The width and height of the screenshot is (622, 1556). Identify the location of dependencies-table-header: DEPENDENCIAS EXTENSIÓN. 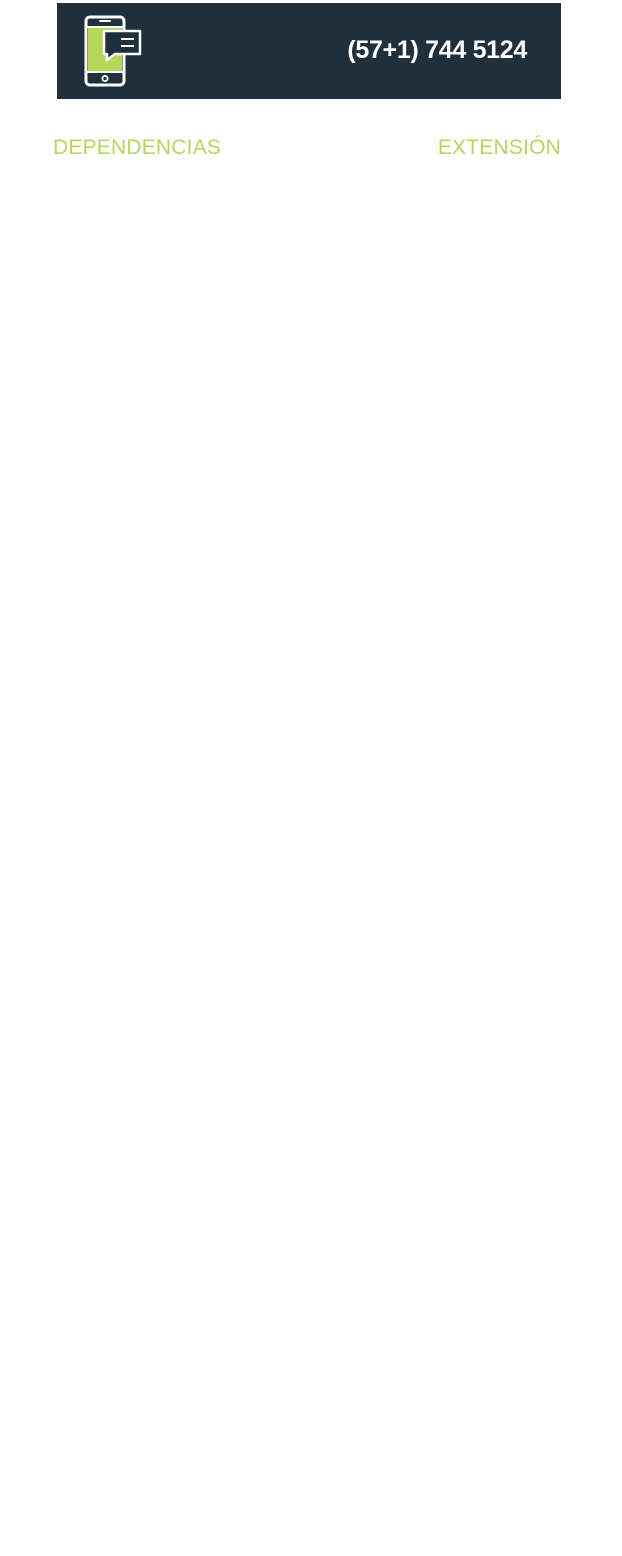
(307, 148).